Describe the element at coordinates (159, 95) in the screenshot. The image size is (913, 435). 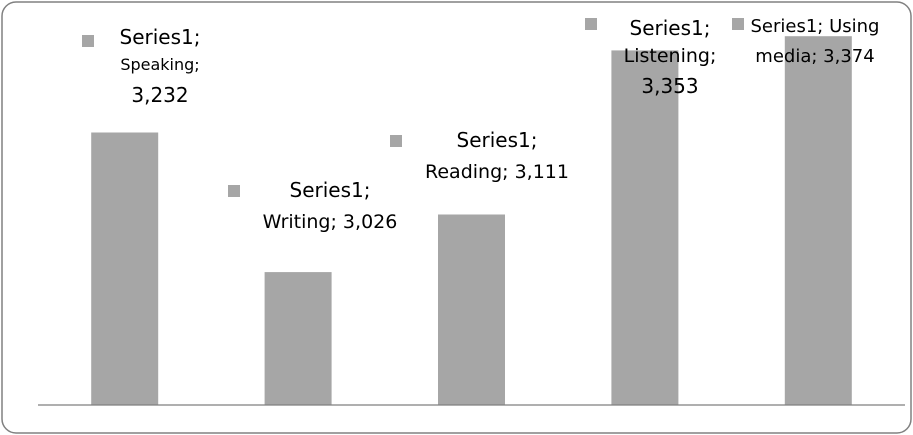
I see `data-label-line: 3,232` at that location.